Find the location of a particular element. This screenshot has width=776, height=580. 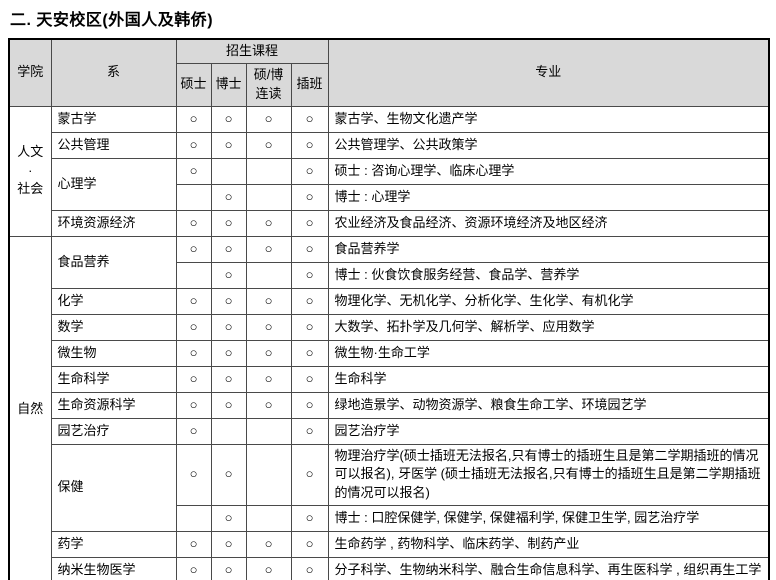

college-group-cell: 自然 is located at coordinates (30, 407).